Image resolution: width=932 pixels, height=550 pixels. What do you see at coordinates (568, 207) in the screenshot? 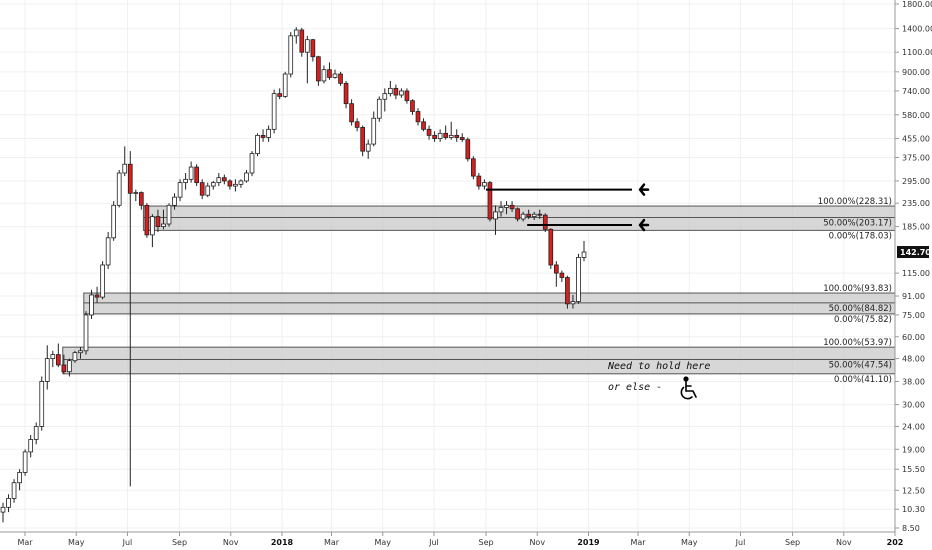
I see `arrow-lines` at bounding box center [568, 207].